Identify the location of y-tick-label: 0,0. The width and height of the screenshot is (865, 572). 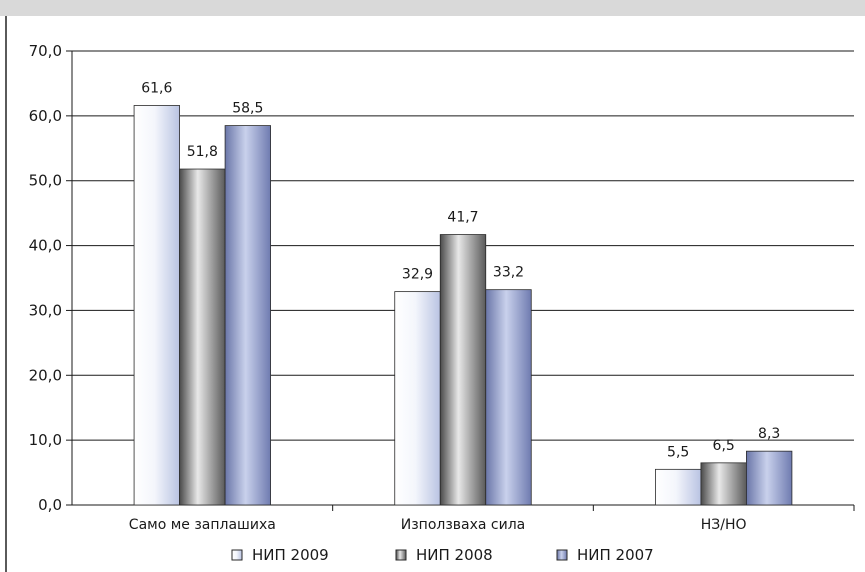
(50, 505).